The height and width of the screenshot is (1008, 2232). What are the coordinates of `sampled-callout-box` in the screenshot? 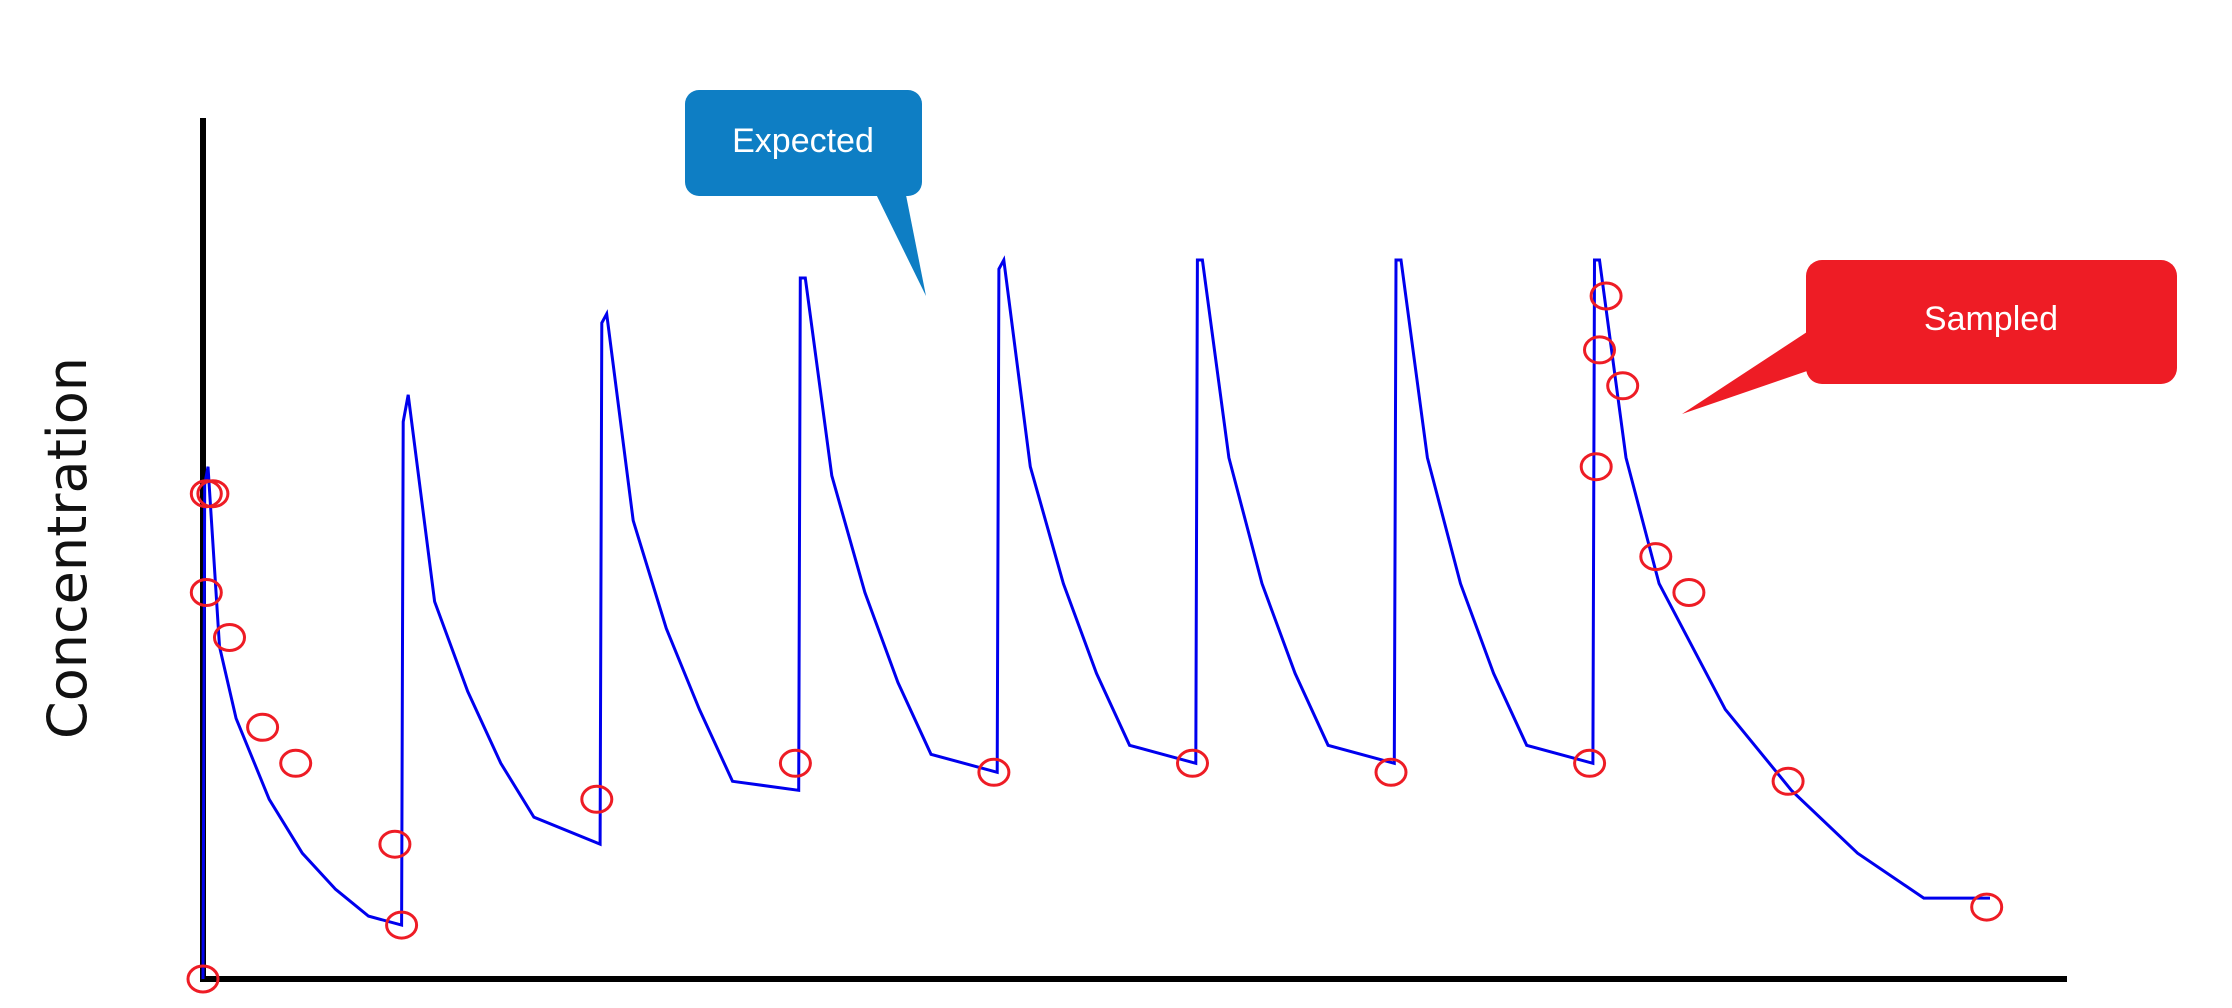 It's located at (1991, 322).